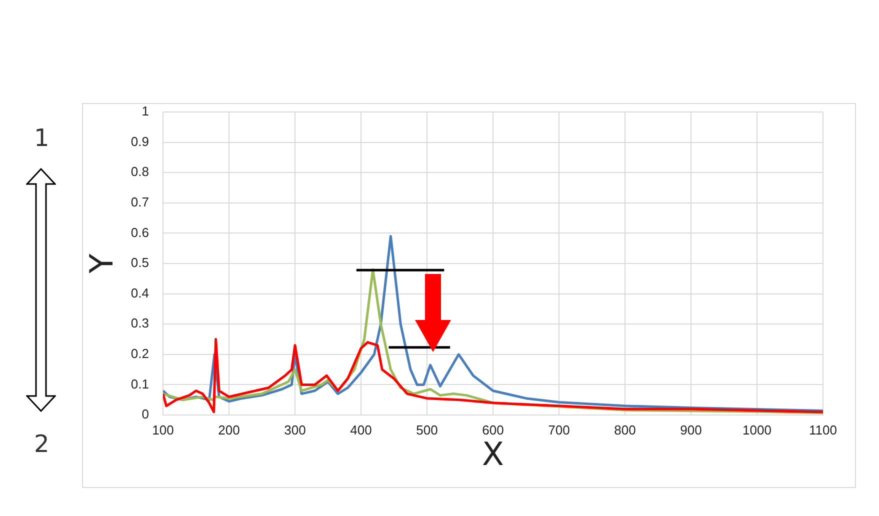  What do you see at coordinates (757, 430) in the screenshot?
I see `x-tick-label: 1000` at bounding box center [757, 430].